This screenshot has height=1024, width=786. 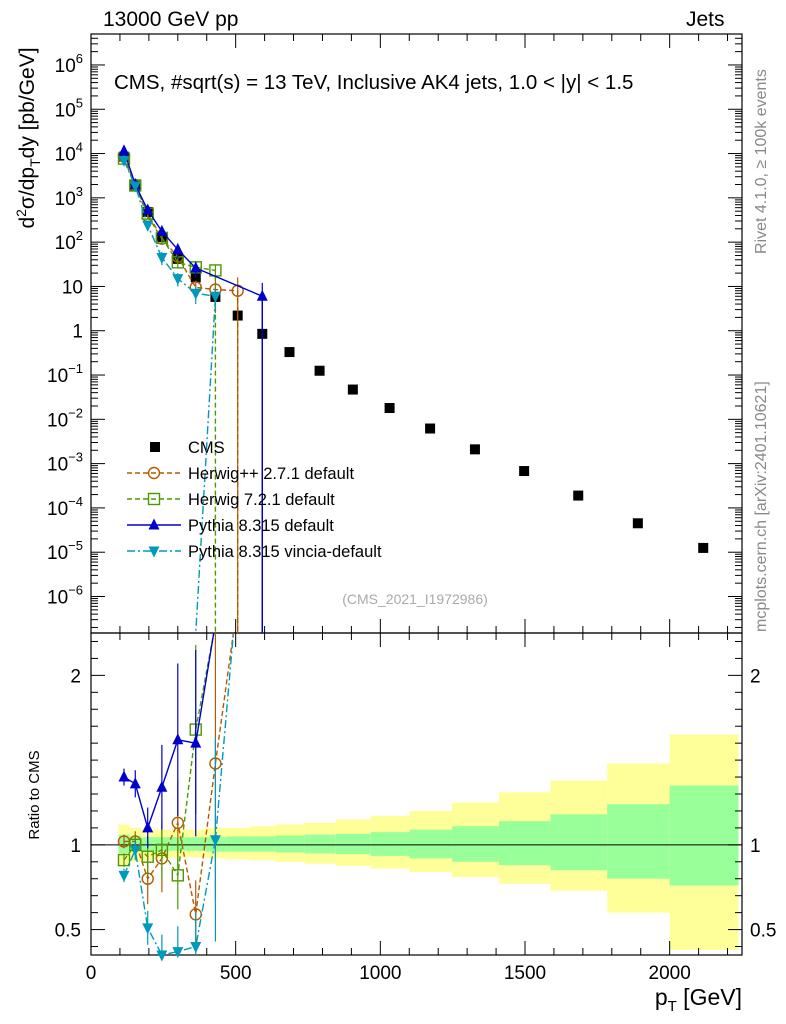 What do you see at coordinates (91, 973) in the screenshot?
I see `x-tick-label: 0` at bounding box center [91, 973].